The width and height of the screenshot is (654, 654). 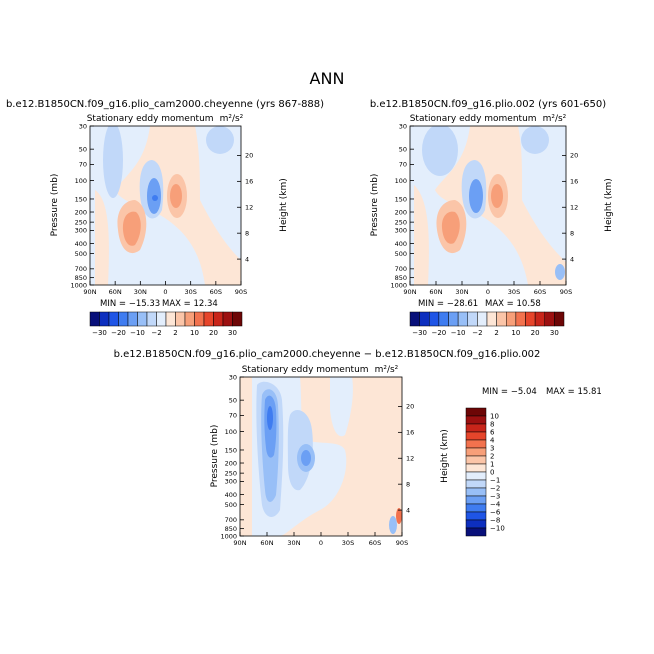 What do you see at coordinates (410, 459) in the screenshot?
I see `panel-c-ytick-right-label: 12` at bounding box center [410, 459].